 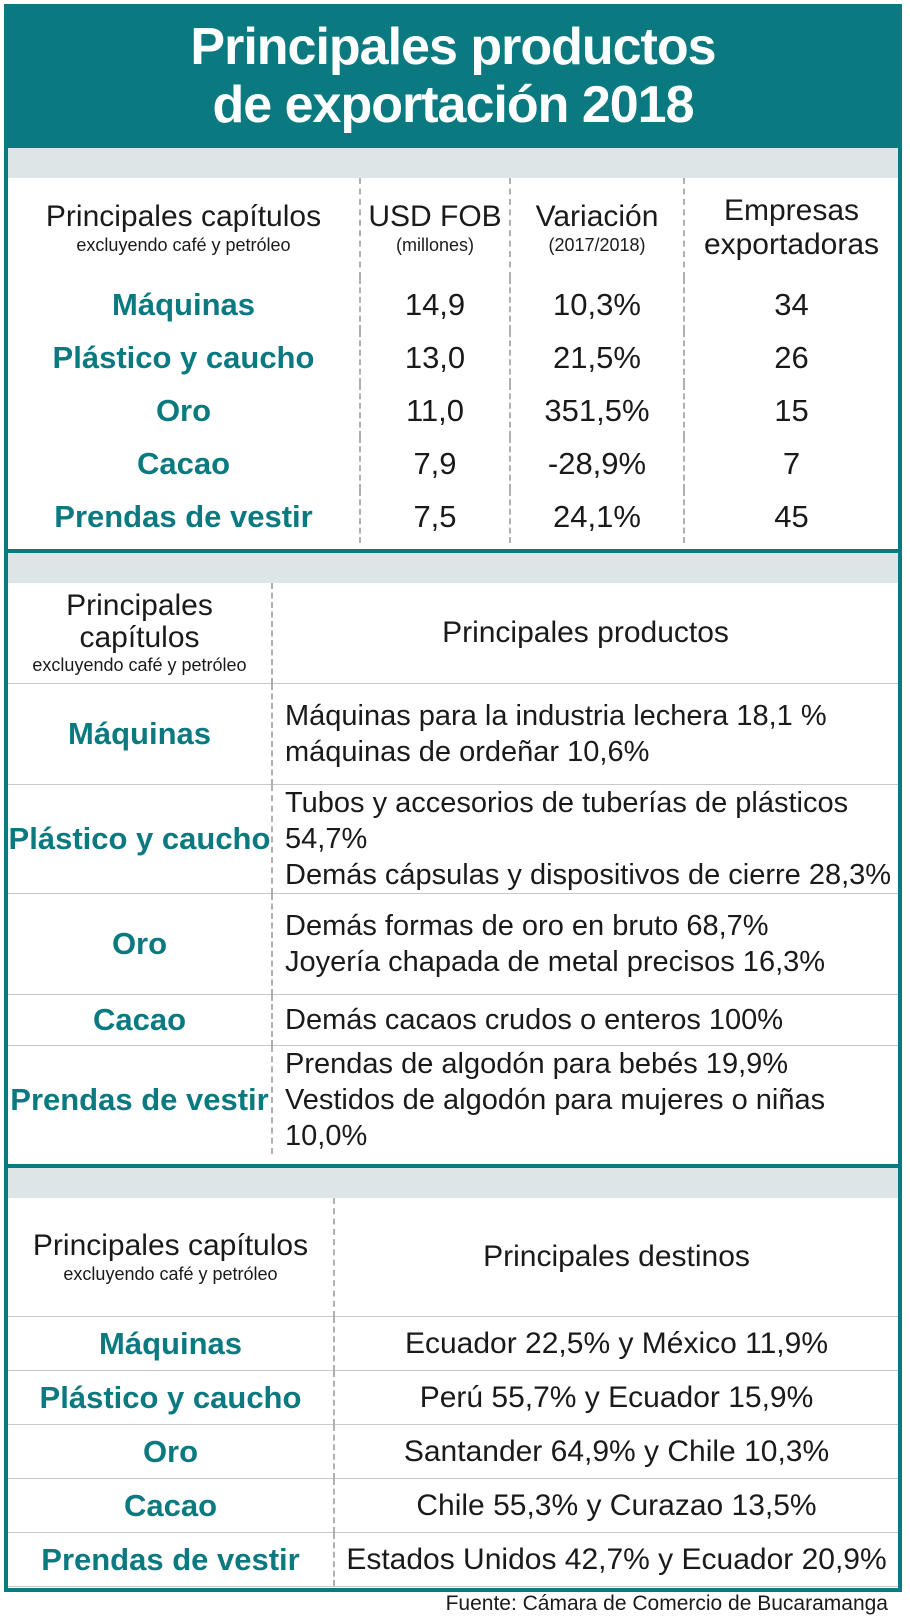 What do you see at coordinates (555, 962) in the screenshot?
I see `product-line: Joyería chapada de metal precisos 16,3%` at bounding box center [555, 962].